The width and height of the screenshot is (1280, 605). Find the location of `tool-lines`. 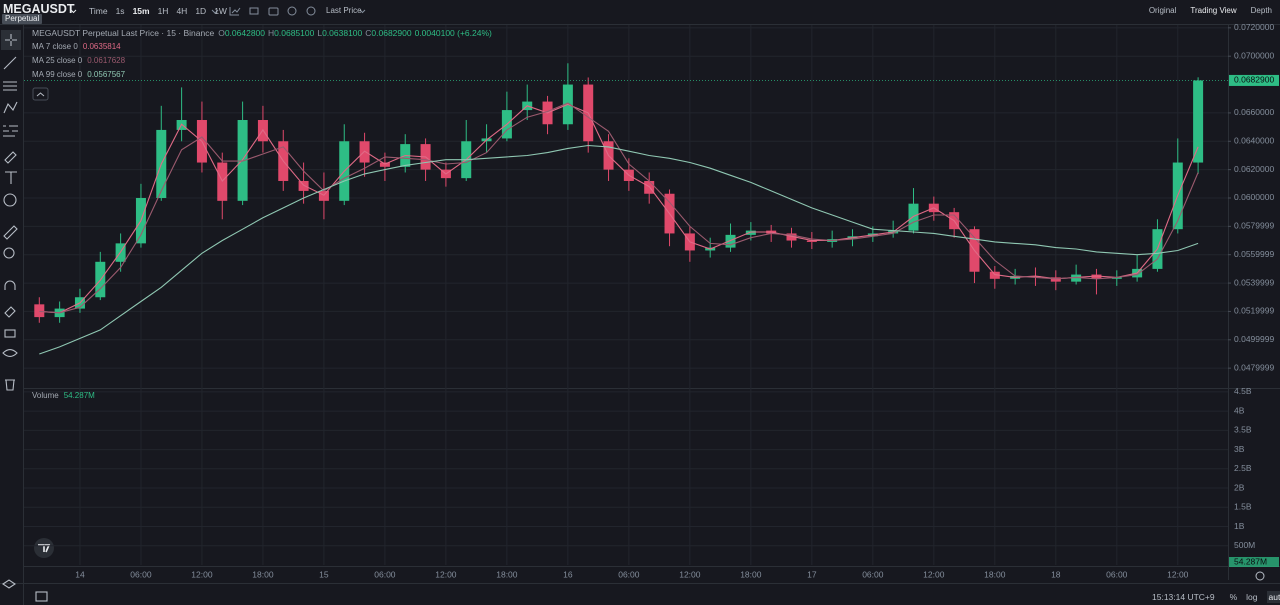

tool-lines is located at coordinates (10, 86).